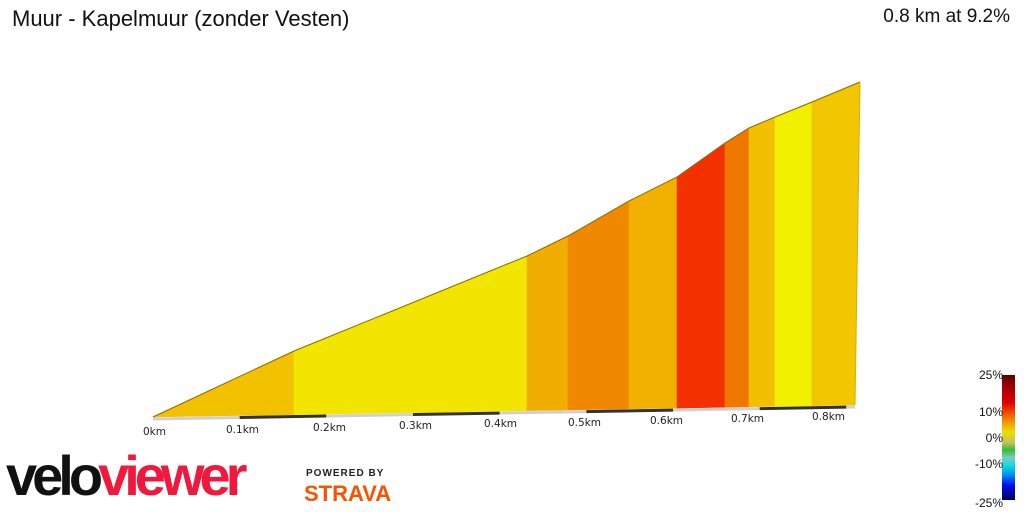 The width and height of the screenshot is (1024, 512). I want to click on x-tick-label: 0.2km, so click(330, 428).